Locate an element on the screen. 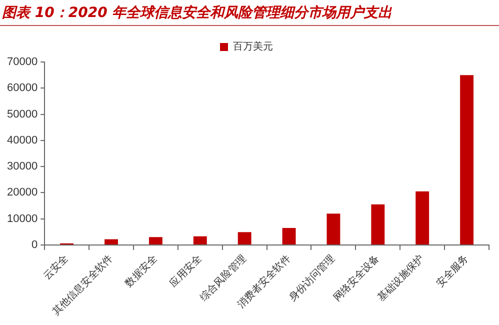  y-tick-label: 70000 is located at coordinates (22, 62).